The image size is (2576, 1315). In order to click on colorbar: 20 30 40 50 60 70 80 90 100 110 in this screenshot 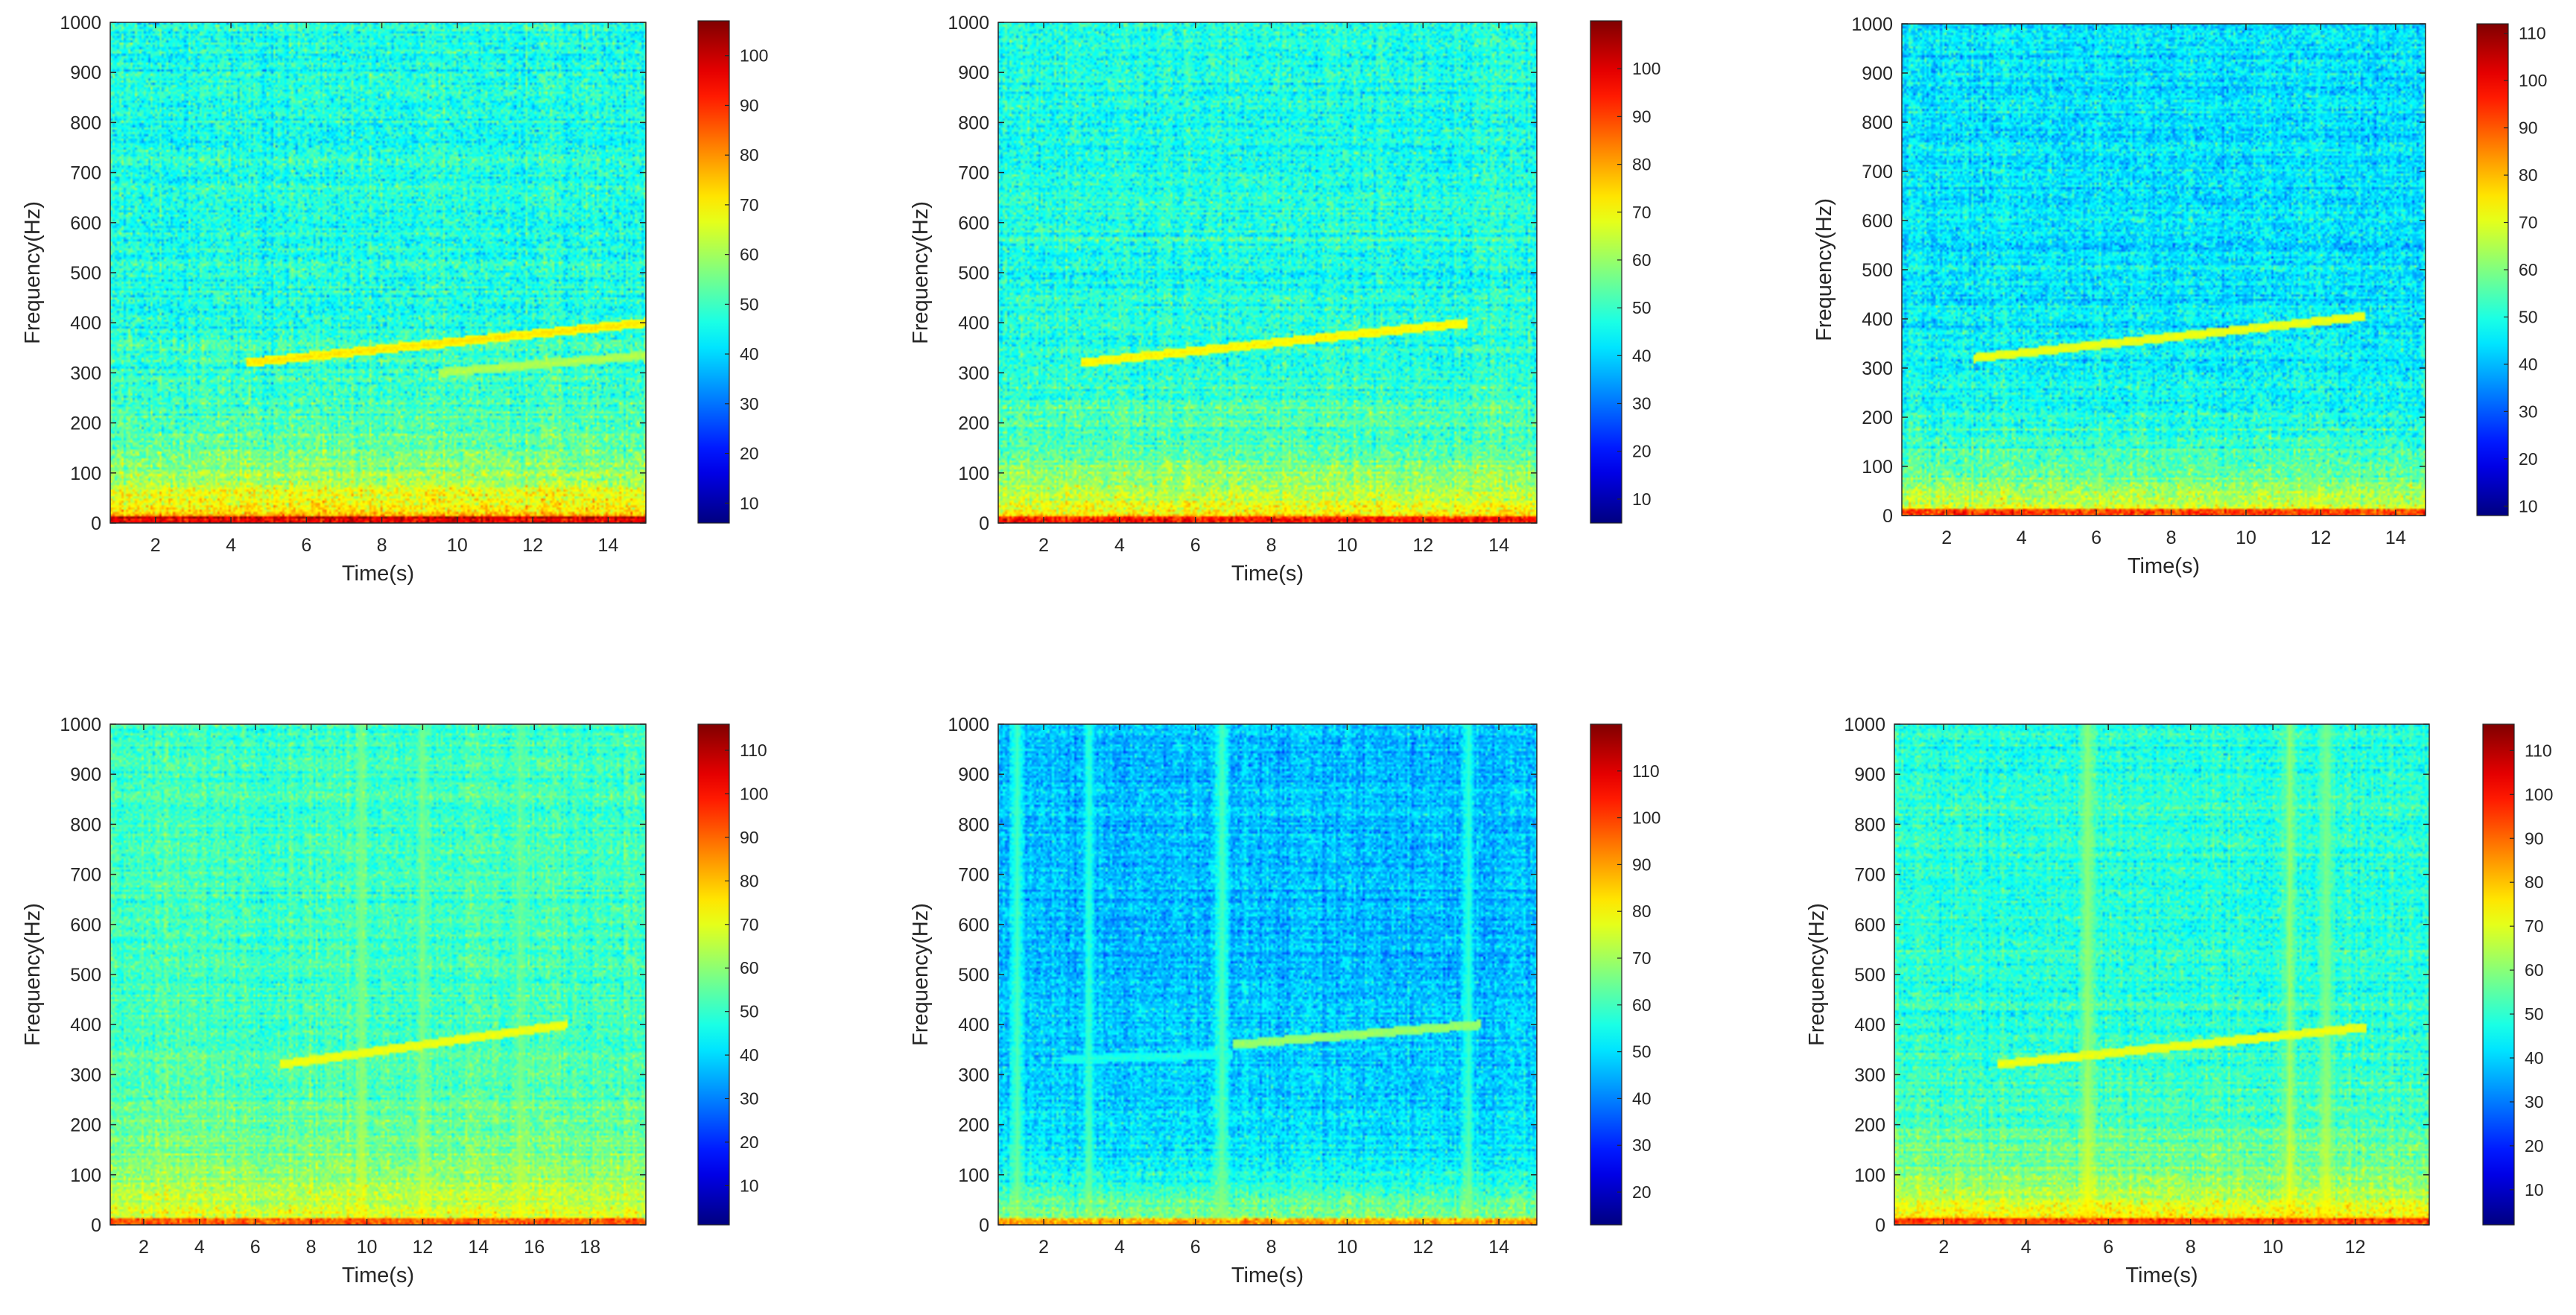, I will do `click(1625, 975)`.